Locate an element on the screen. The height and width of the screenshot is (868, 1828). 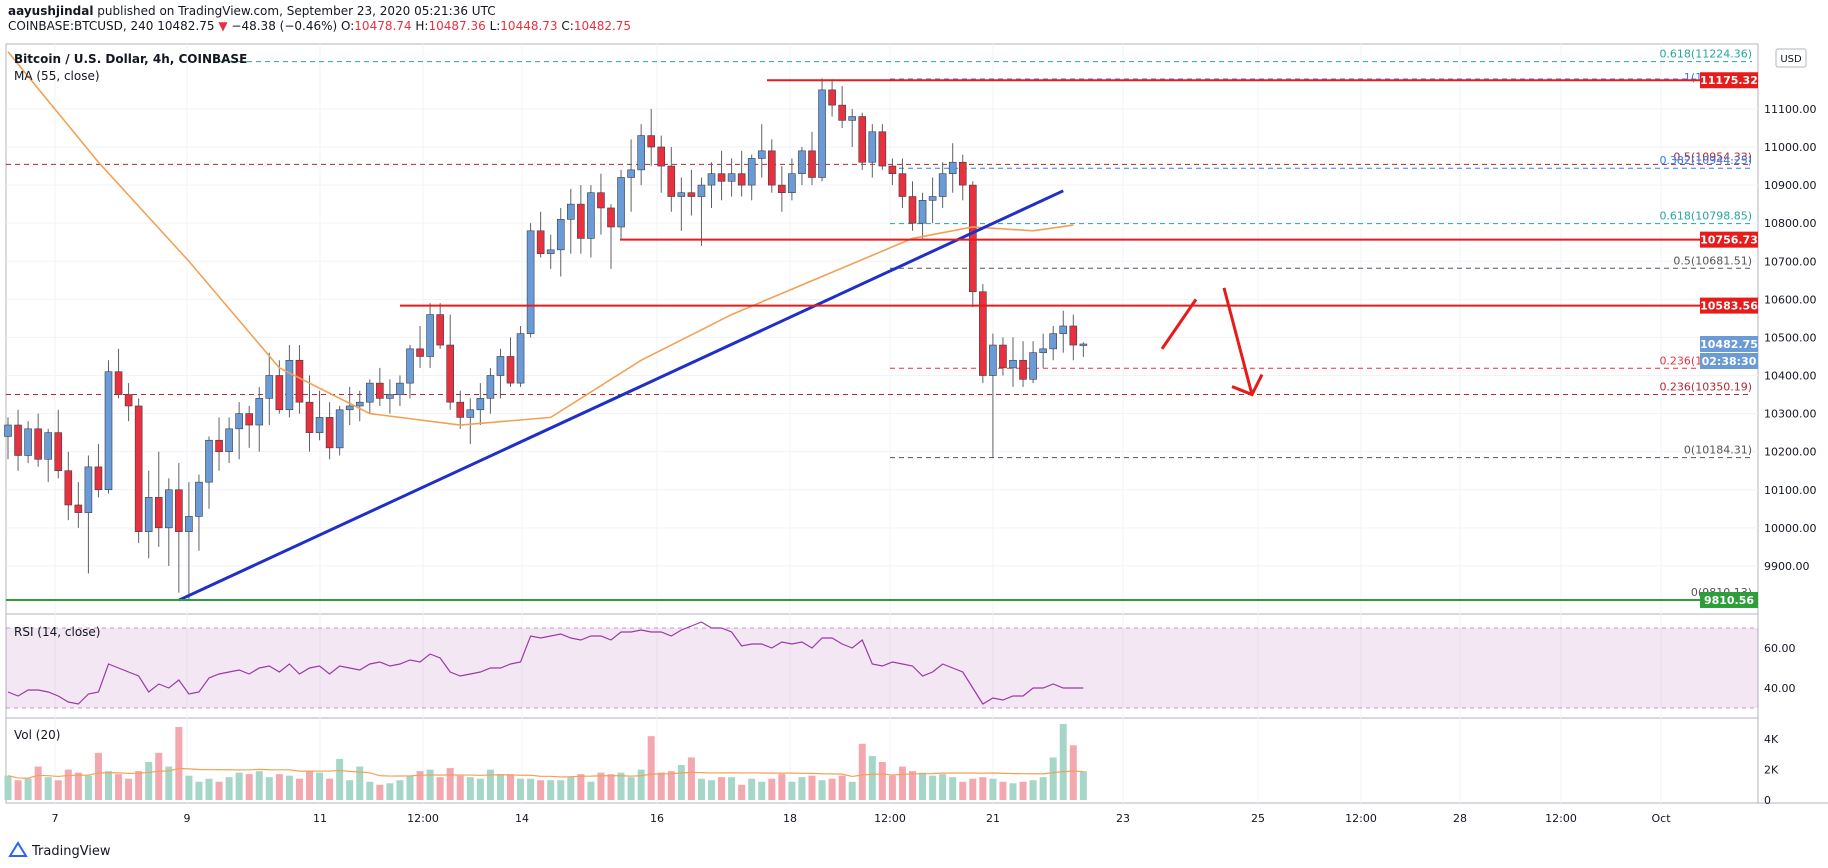
price-tick-label: 10700.00 is located at coordinates (1790, 261).